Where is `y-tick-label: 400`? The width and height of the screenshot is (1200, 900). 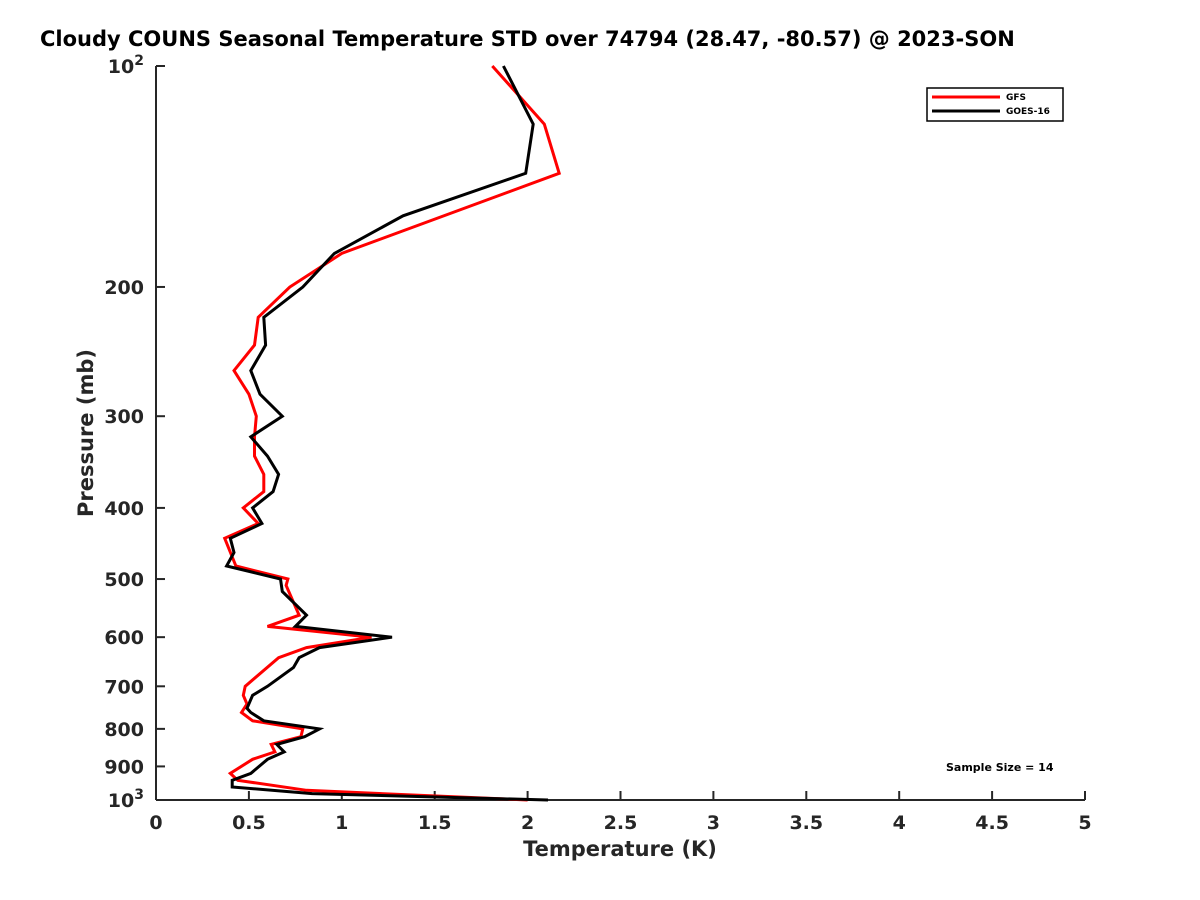
y-tick-label: 400 is located at coordinates (124, 509).